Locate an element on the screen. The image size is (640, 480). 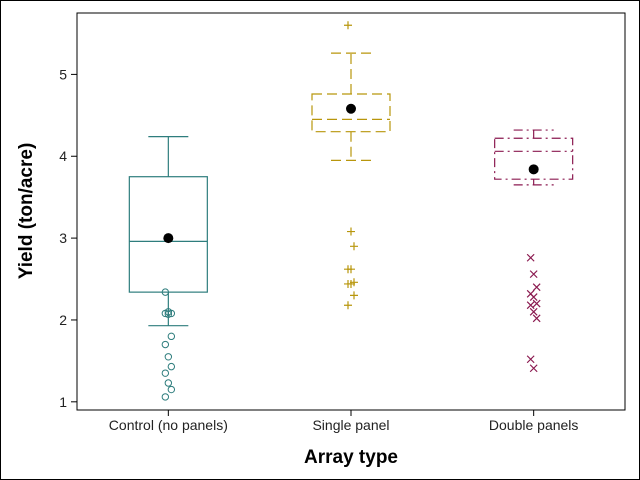
x-tick-label: Double panels is located at coordinates (534, 425).